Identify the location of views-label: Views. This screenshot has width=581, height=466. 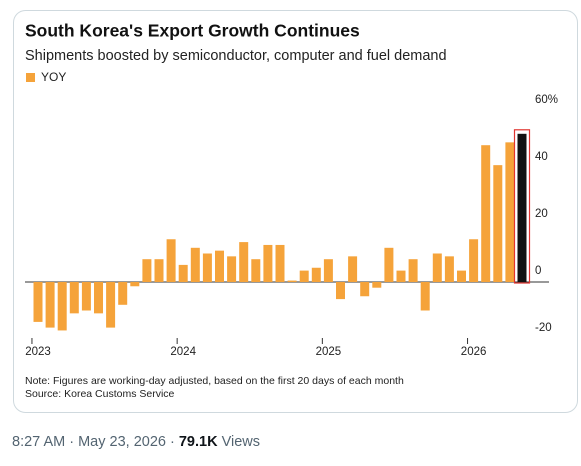
(241, 442).